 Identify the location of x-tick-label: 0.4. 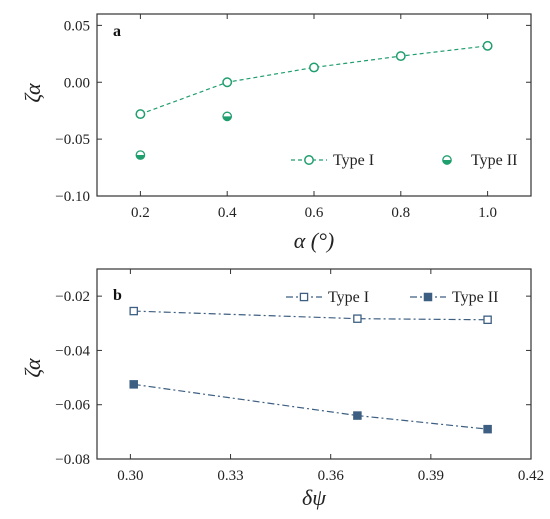
(227, 213).